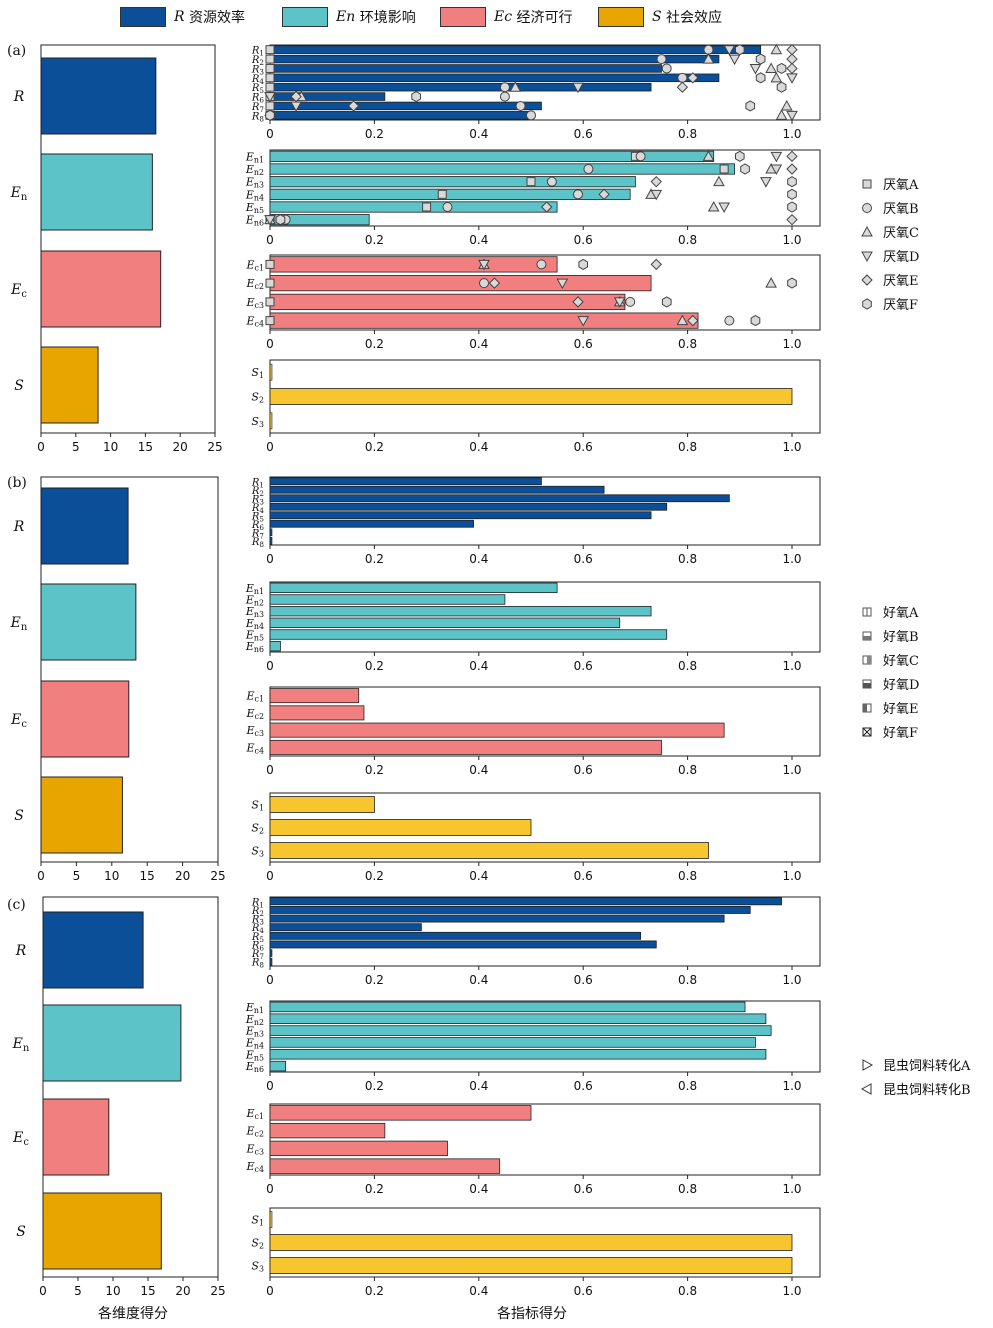  What do you see at coordinates (21, 951) in the screenshot?
I see `dim-label-c-r: R` at bounding box center [21, 951].